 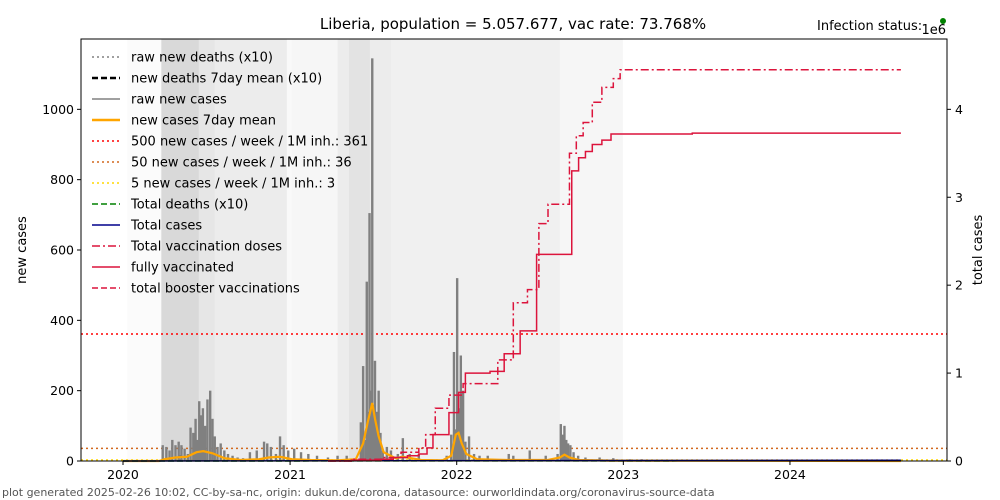 I want to click on legend-label-11: total booster vaccinations, so click(x=215, y=289).